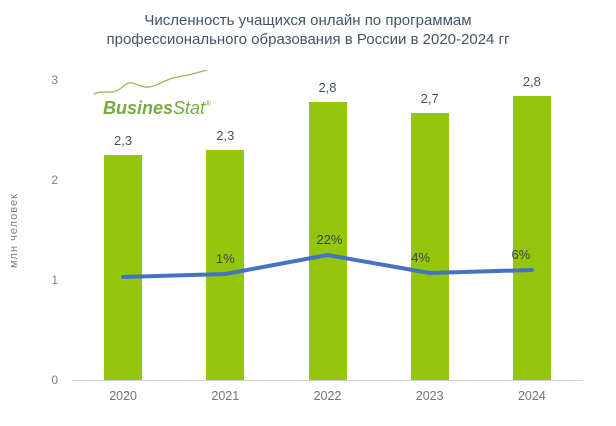  I want to click on bar-2024, so click(531, 238).